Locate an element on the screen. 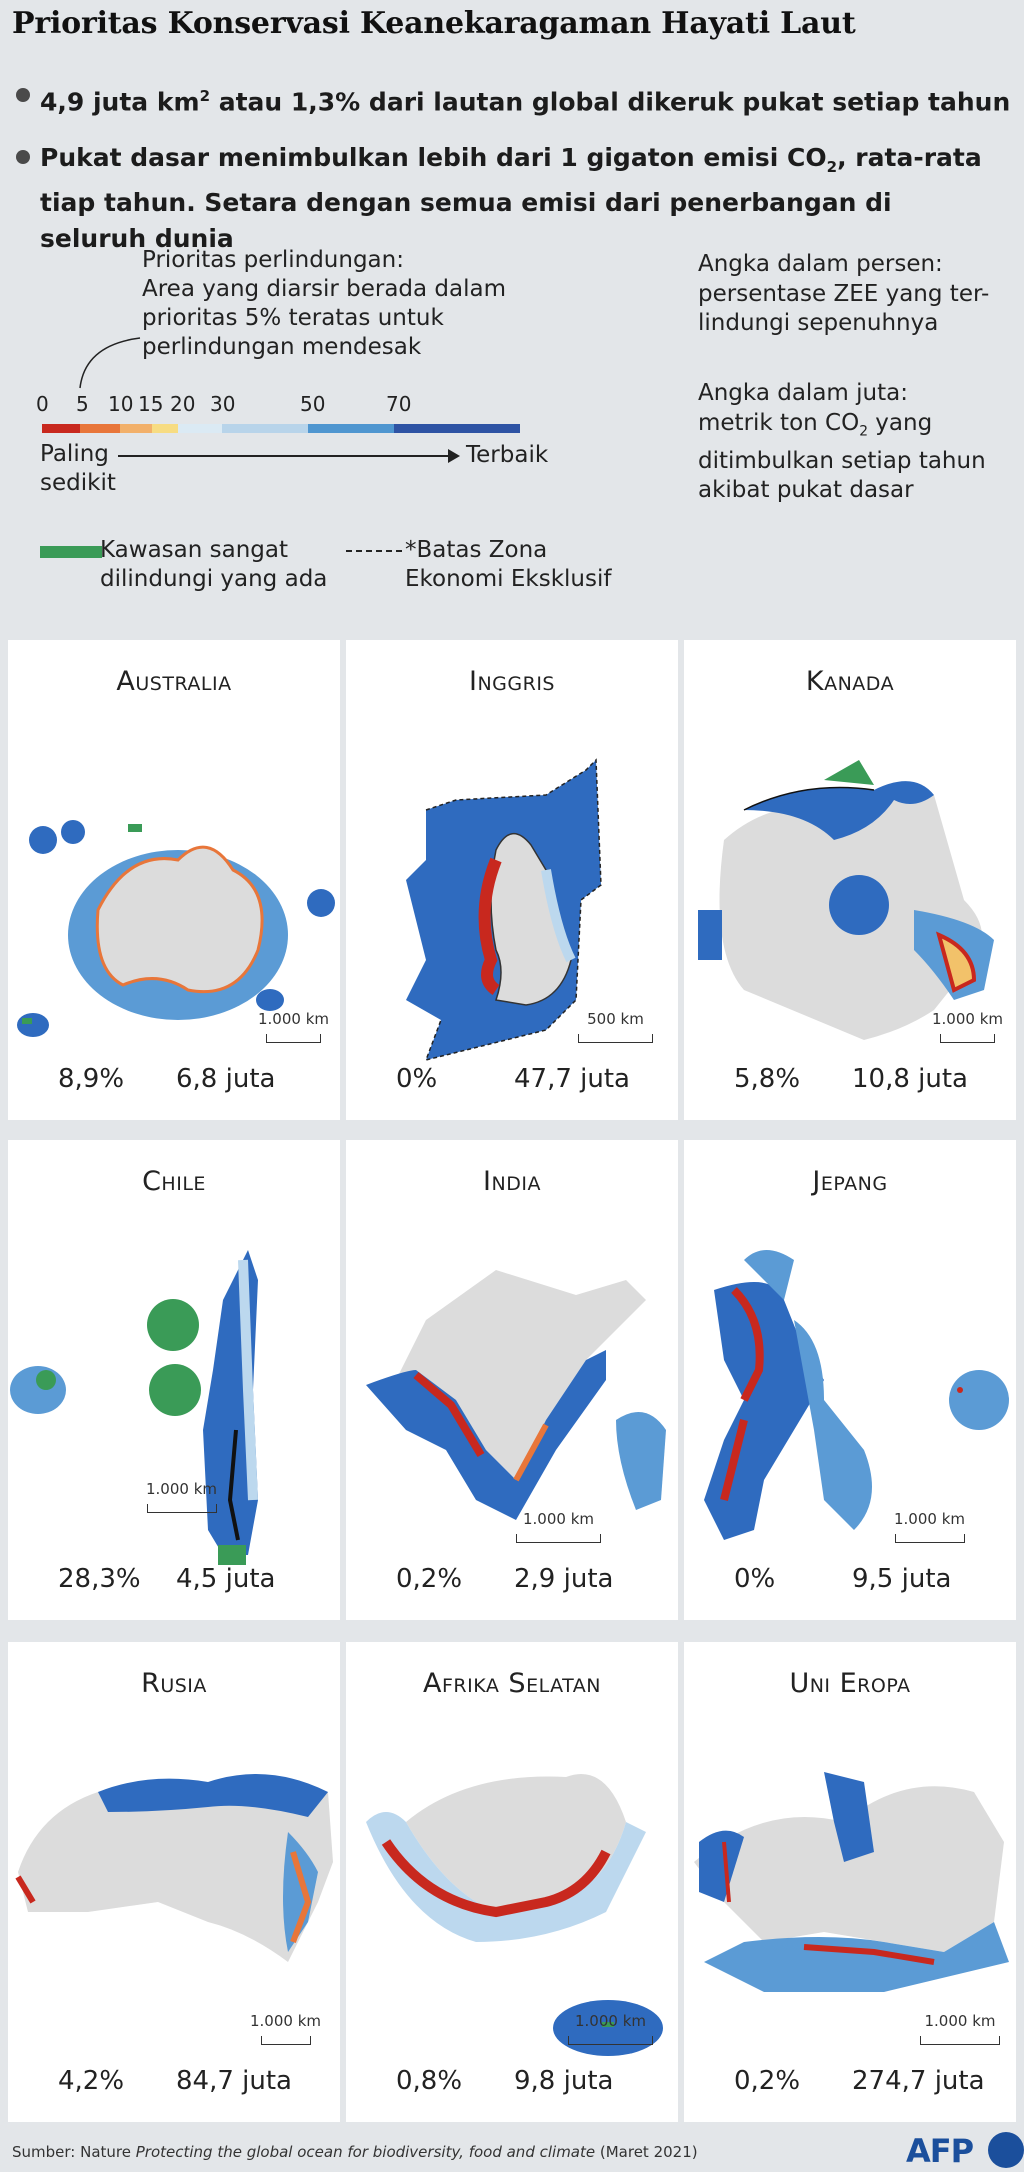 This screenshot has height=2172, width=1024. country-name: Chile is located at coordinates (174, 1181).